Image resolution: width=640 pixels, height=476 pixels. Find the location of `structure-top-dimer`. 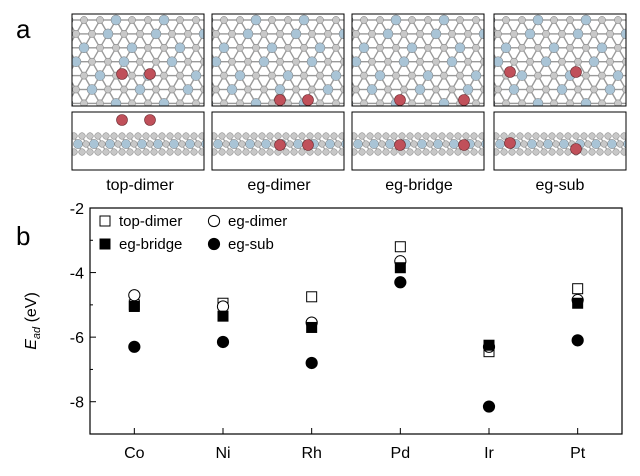

structure-top-dimer is located at coordinates (138, 92).